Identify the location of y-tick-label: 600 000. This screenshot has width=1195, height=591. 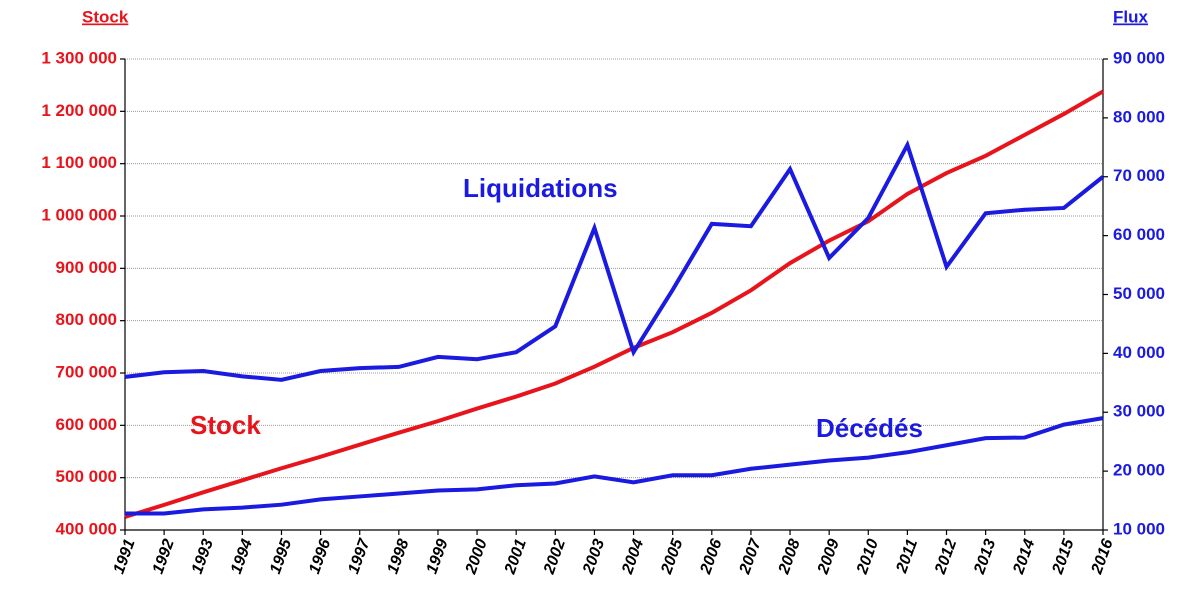
(86, 424).